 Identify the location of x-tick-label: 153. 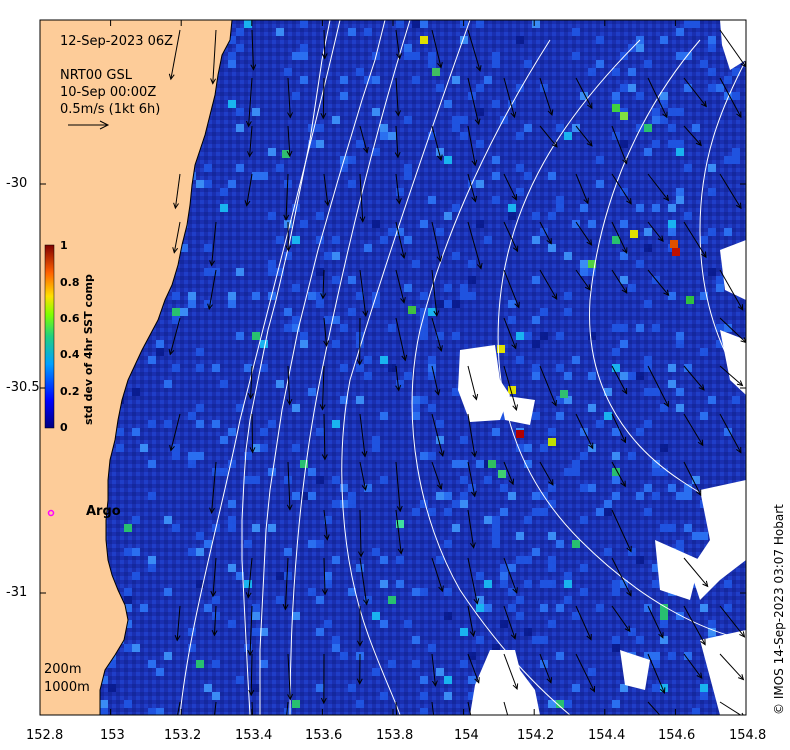
(112, 735).